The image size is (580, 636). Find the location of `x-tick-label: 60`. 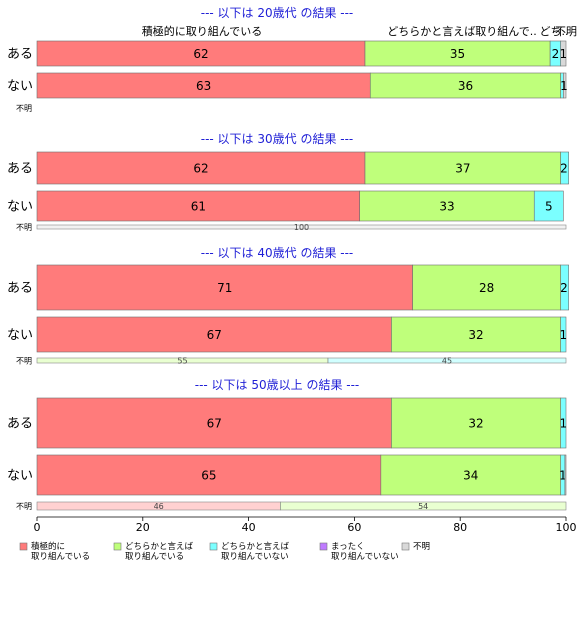

x-tick-label: 60 is located at coordinates (354, 527).